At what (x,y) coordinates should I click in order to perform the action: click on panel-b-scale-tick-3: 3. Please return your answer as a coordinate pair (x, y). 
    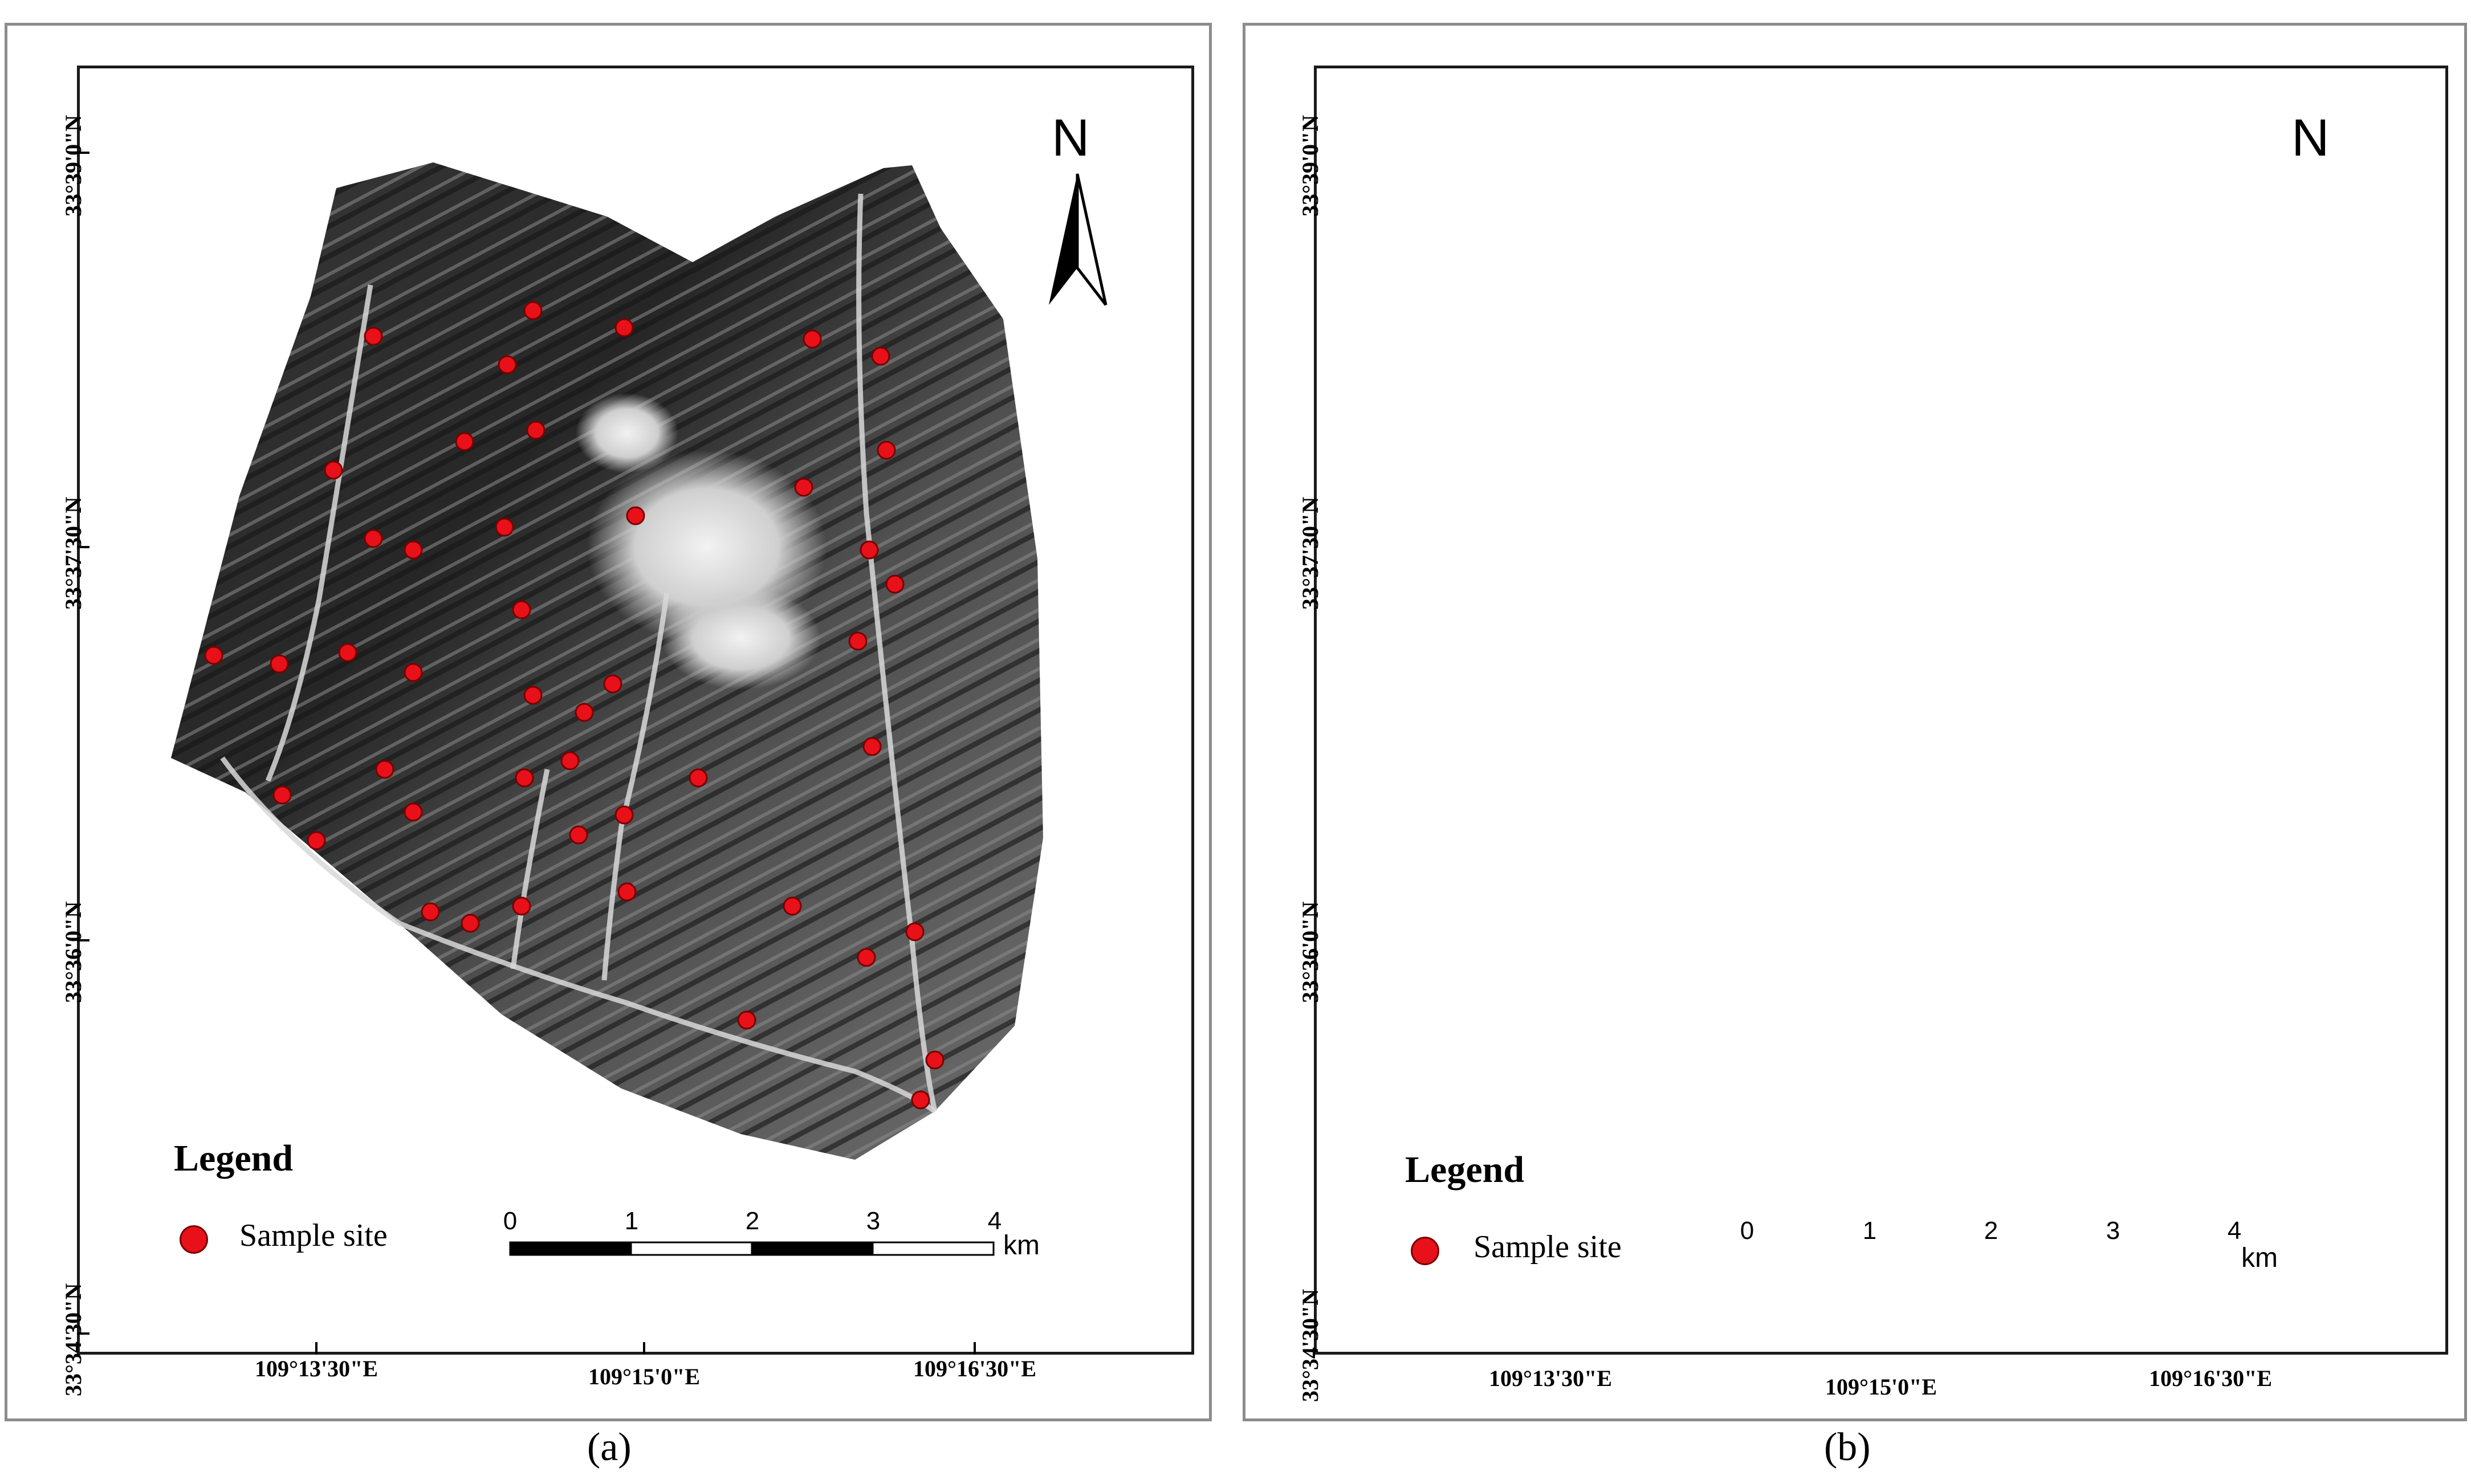
    Looking at the image, I should click on (2113, 1231).